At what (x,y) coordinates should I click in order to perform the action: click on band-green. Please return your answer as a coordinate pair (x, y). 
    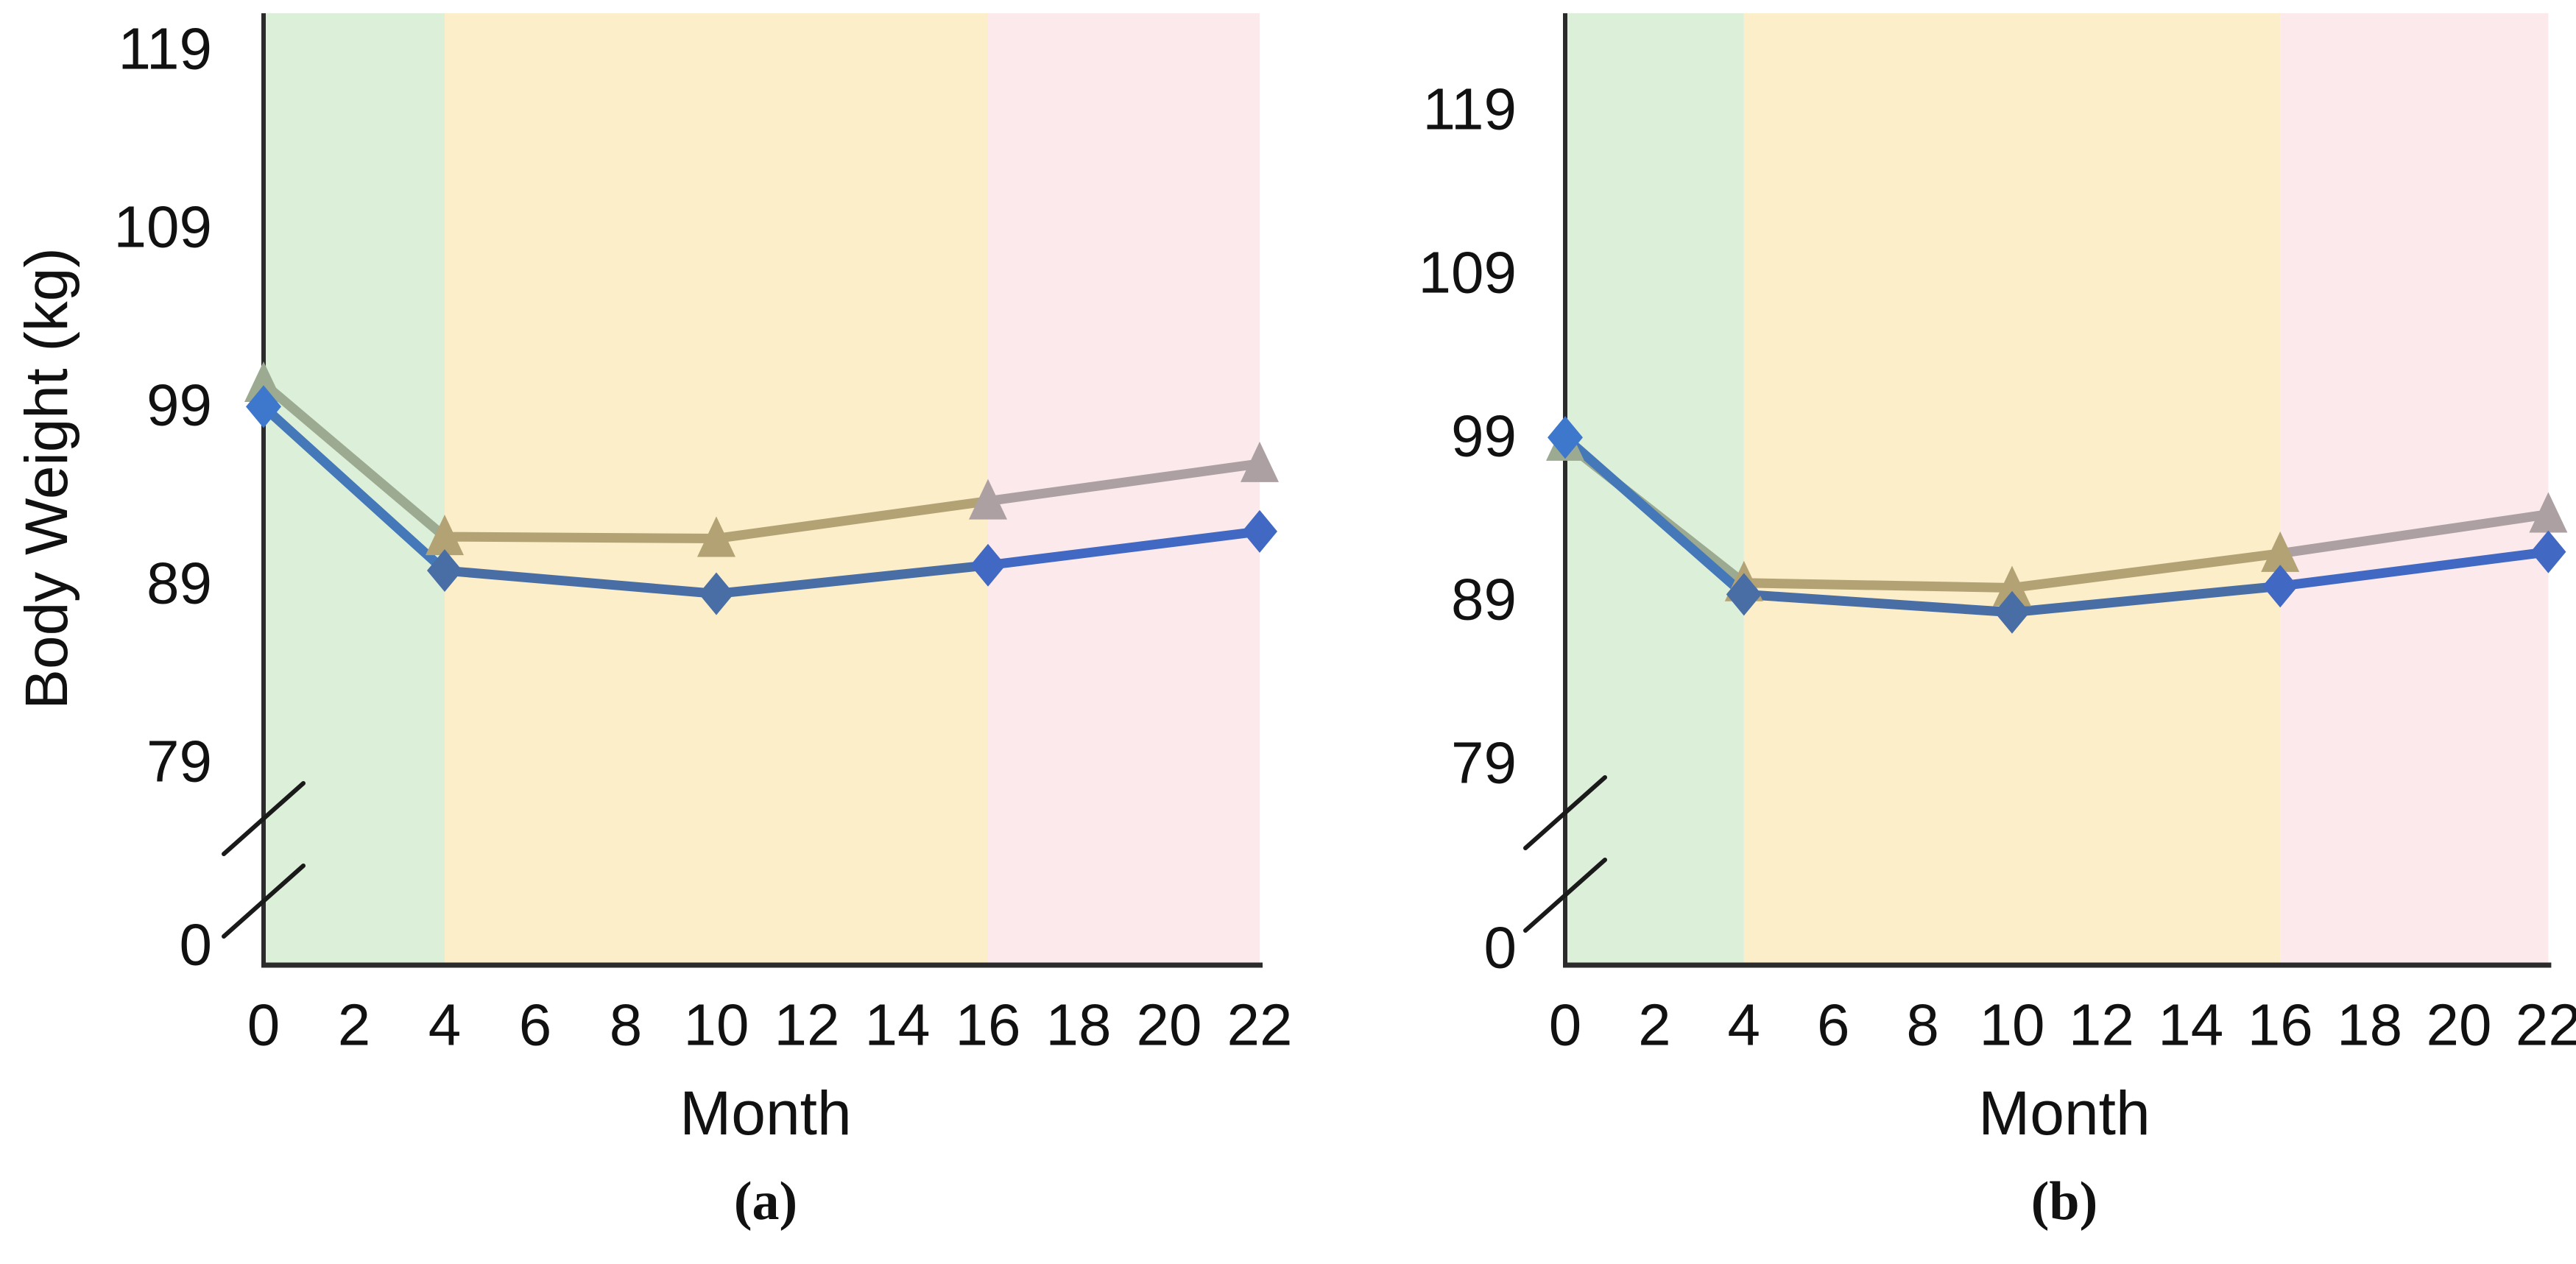
    Looking at the image, I should click on (1654, 489).